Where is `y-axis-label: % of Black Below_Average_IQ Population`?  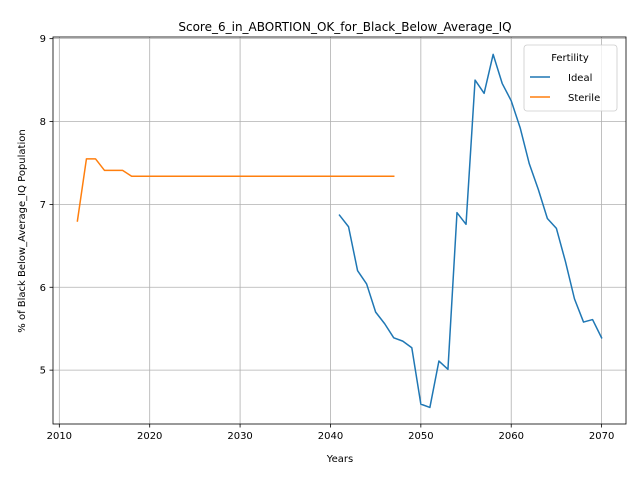 y-axis-label: % of Black Below_Average_IQ Population is located at coordinates (22, 230).